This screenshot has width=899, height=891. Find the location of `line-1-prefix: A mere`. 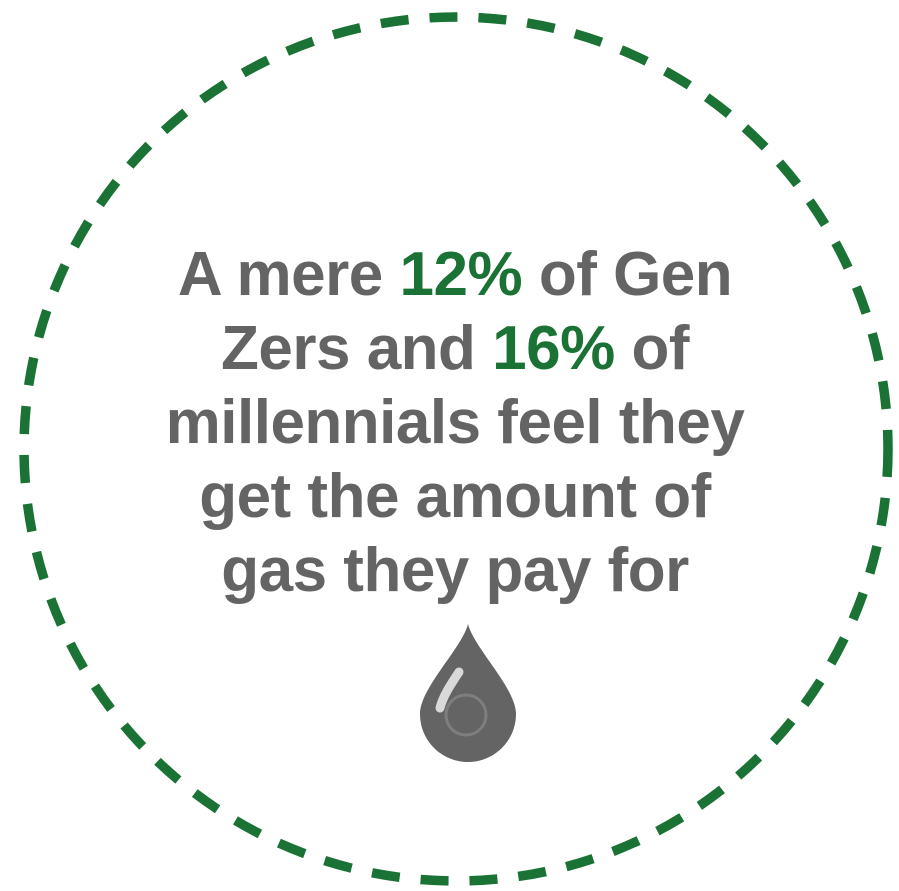

line-1-prefix: A mere is located at coordinates (288, 274).